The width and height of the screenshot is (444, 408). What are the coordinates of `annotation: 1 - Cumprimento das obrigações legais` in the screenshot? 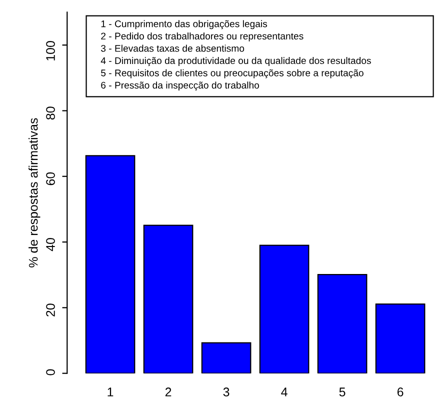 It's located at (184, 25).